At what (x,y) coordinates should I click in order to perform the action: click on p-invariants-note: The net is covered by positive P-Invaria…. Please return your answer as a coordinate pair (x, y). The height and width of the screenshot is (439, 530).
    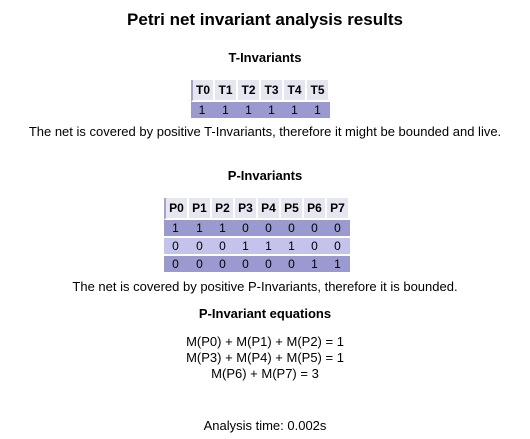
    Looking at the image, I should click on (265, 286).